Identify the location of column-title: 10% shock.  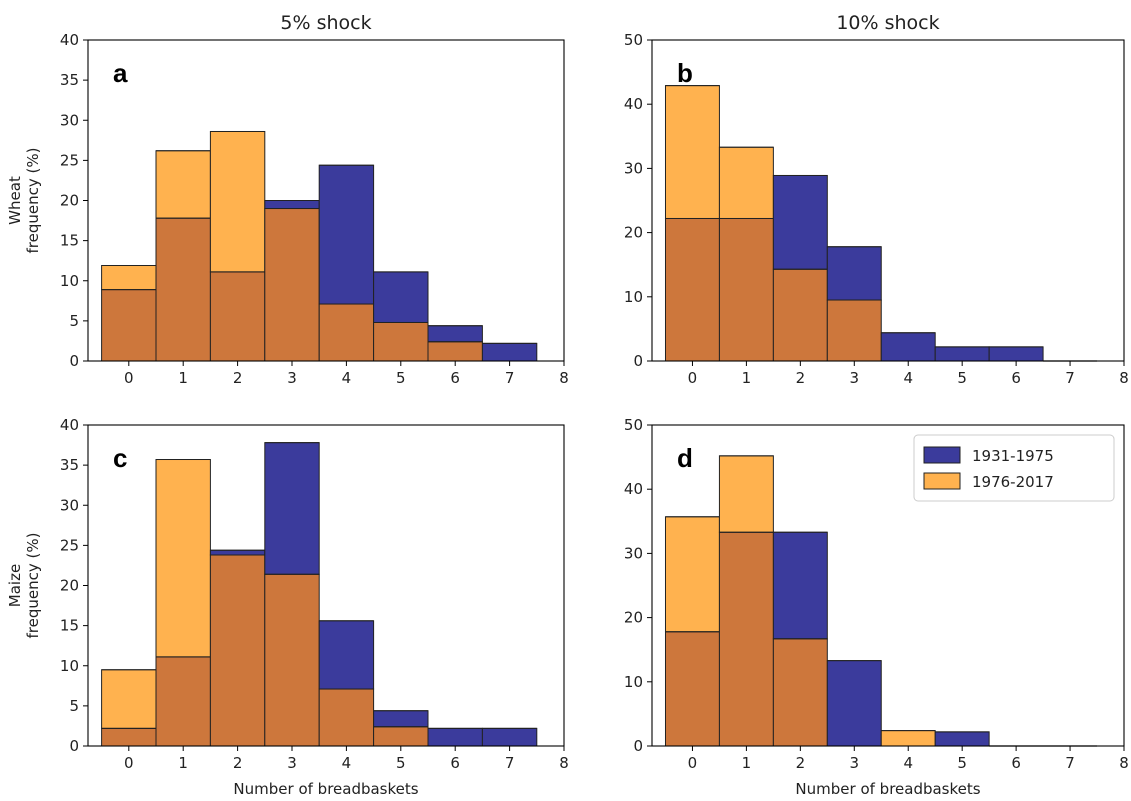
(887, 23).